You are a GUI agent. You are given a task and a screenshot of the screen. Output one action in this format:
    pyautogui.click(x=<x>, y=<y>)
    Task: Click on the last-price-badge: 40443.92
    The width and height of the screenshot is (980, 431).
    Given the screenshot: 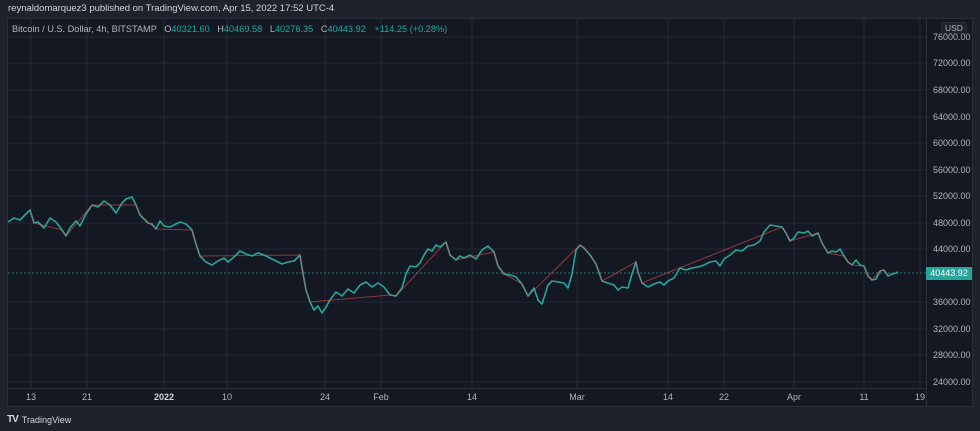 What is the action you would take?
    pyautogui.click(x=949, y=273)
    